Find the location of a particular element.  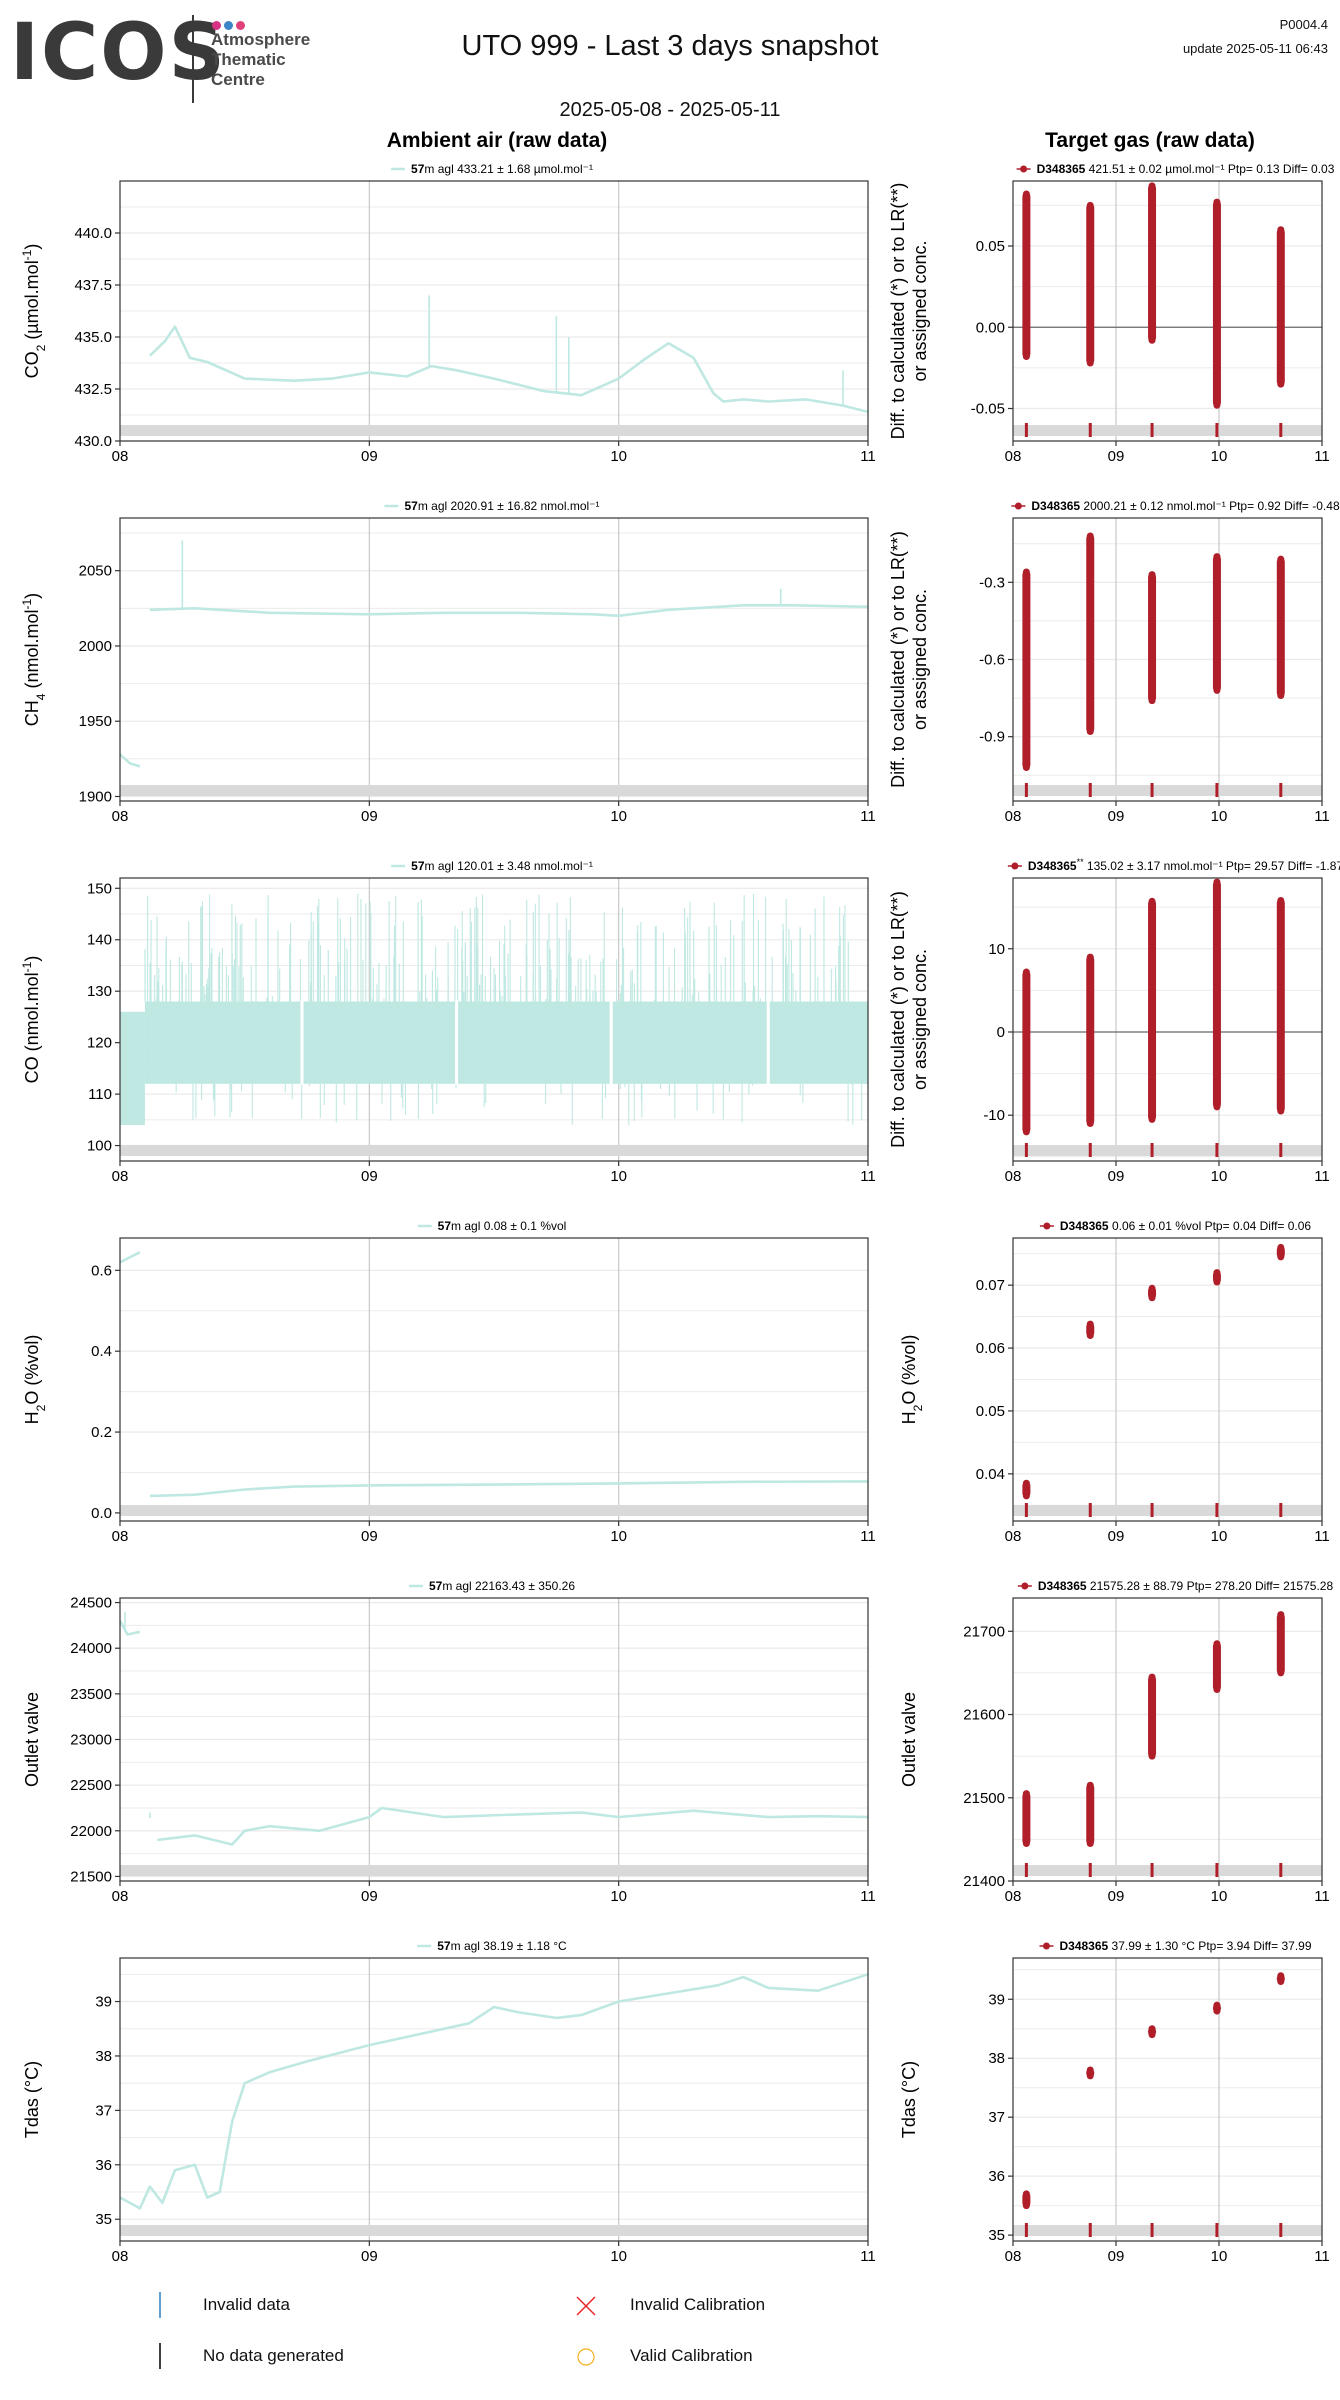

y-axis-label: H2O (%vol) is located at coordinates (35, 1380).